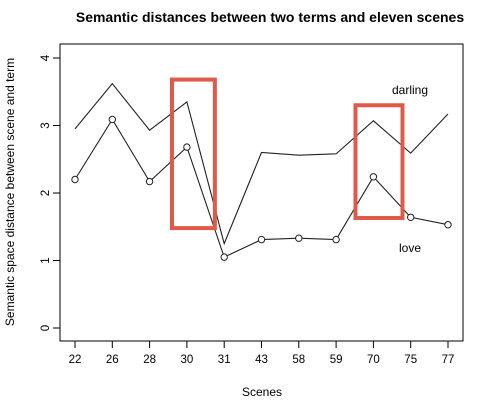 The height and width of the screenshot is (413, 491). I want to click on x-tick-label-31: 31, so click(224, 360).